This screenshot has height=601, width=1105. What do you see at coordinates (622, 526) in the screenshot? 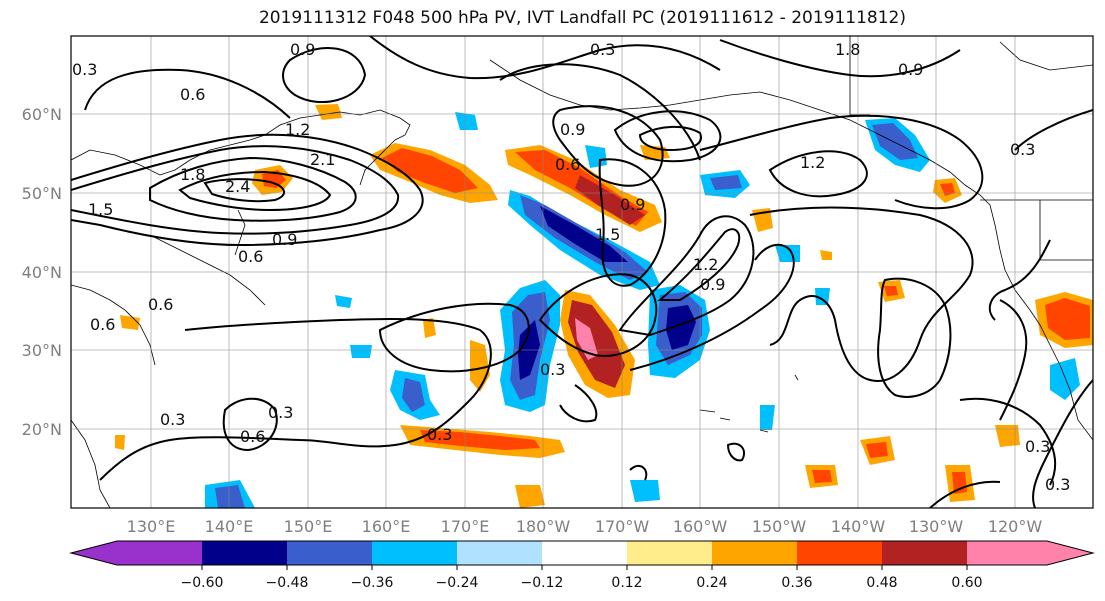
I see `lon-label: 170°W` at bounding box center [622, 526].